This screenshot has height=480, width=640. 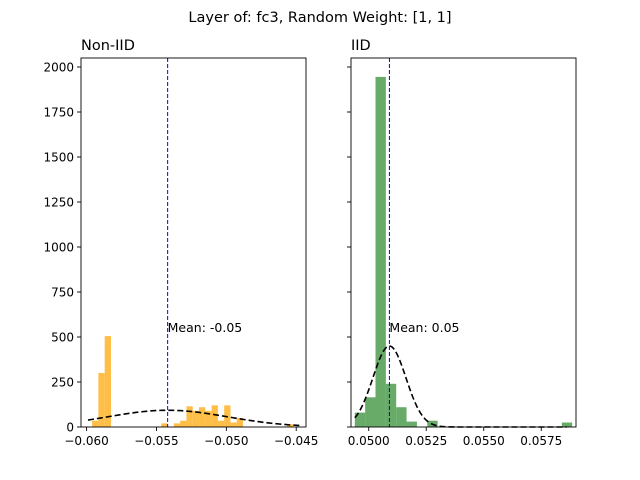 What do you see at coordinates (58, 247) in the screenshot?
I see `y-tick-label: 1000` at bounding box center [58, 247].